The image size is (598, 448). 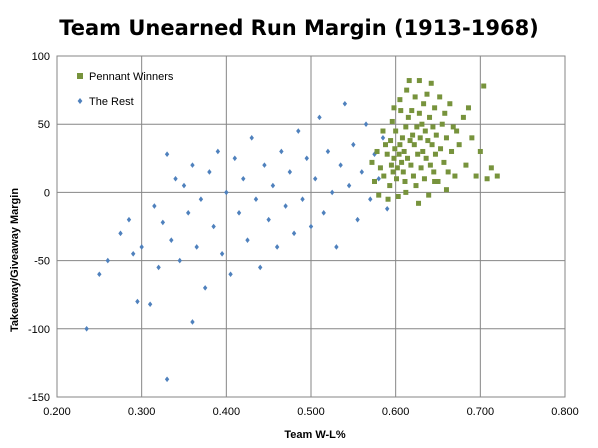 What do you see at coordinates (434, 142) in the screenshot?
I see `pennant-winners-series` at bounding box center [434, 142].